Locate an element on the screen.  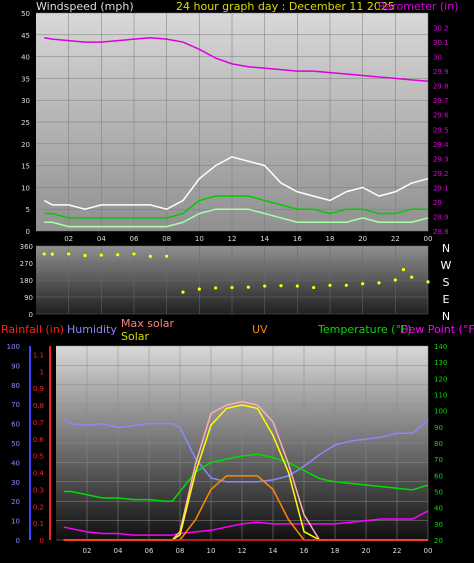
barometer-line is located at coordinates (236, 59).